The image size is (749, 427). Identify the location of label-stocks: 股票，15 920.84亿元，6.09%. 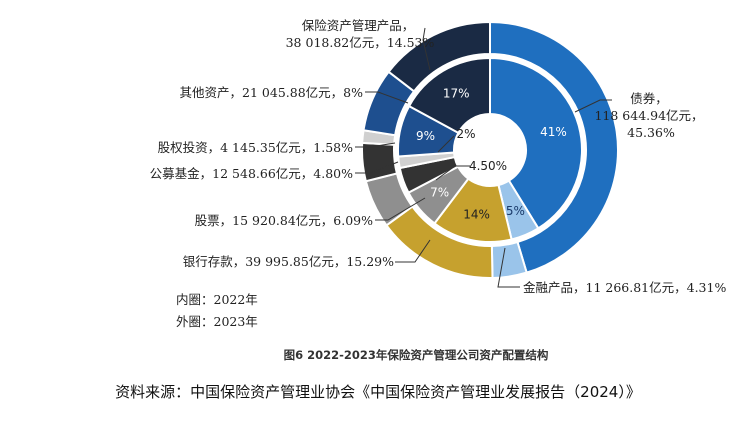
(284, 220).